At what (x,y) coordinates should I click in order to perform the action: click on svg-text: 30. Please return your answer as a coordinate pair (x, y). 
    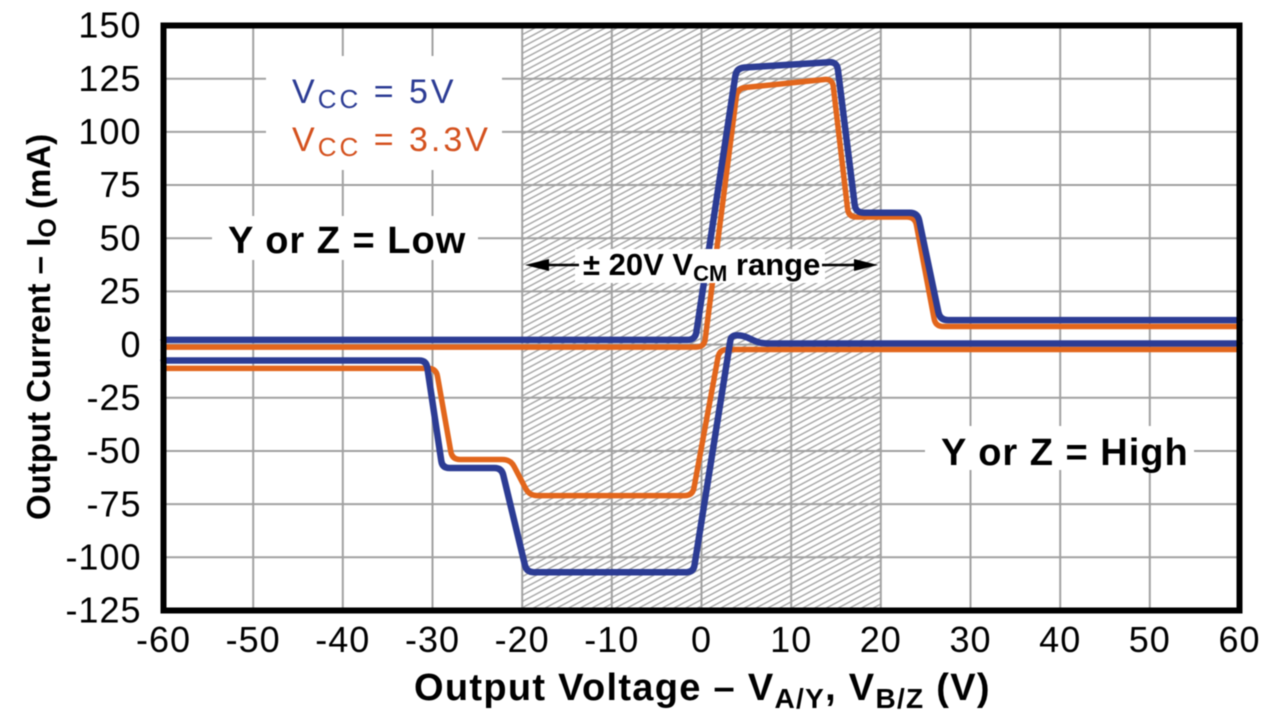
    Looking at the image, I should click on (970, 639).